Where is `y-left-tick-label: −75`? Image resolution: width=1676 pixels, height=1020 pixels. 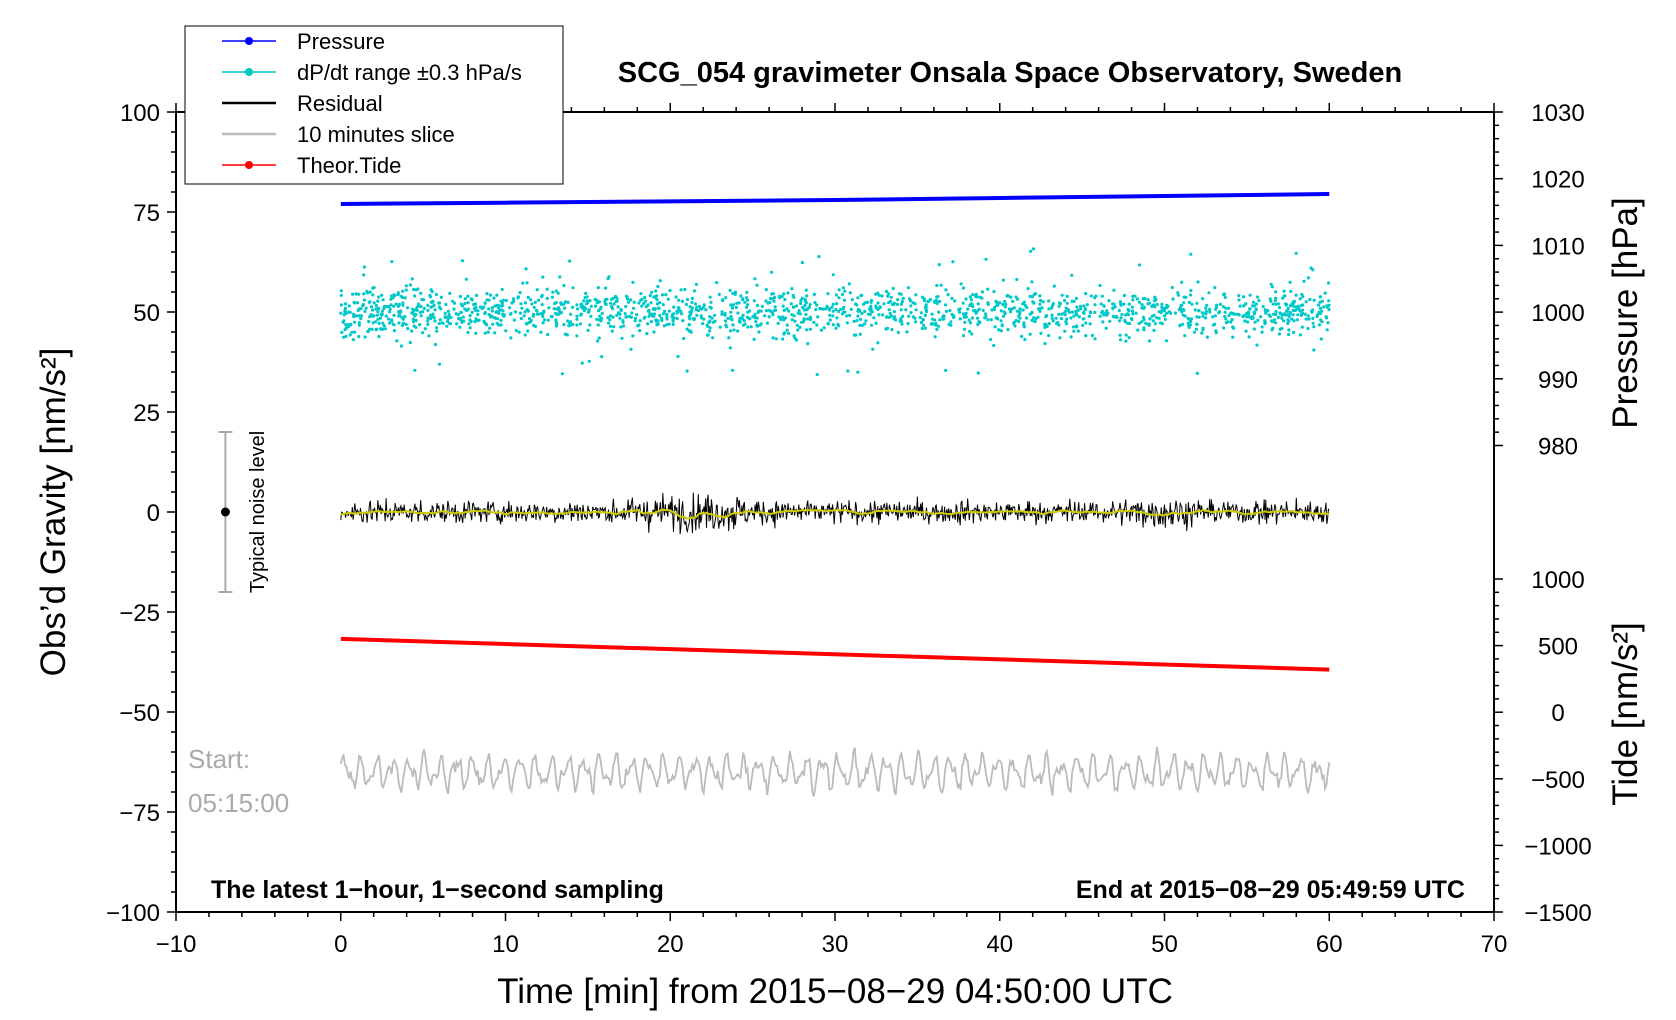 y-left-tick-label: −75 is located at coordinates (139, 813).